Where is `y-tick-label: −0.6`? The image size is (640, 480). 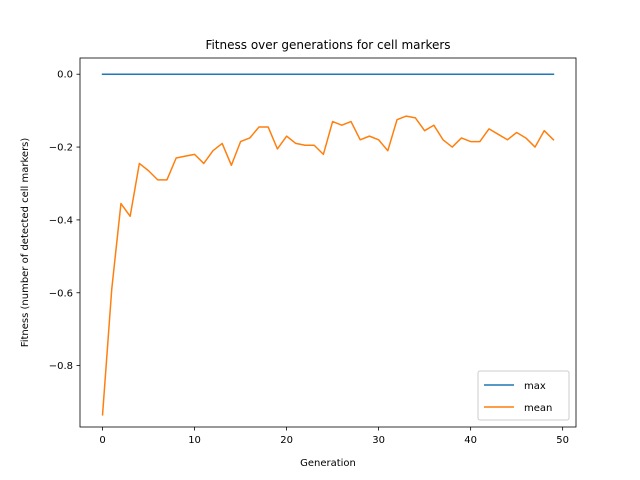 y-tick-label: −0.6 is located at coordinates (61, 293).